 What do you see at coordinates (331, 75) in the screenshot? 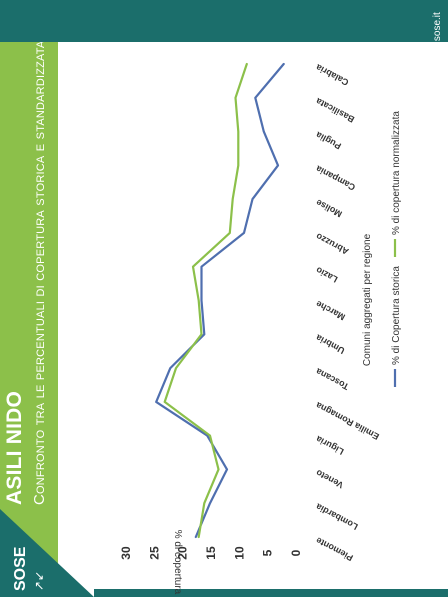
I see `x-tick-label: Calabria` at bounding box center [331, 75].